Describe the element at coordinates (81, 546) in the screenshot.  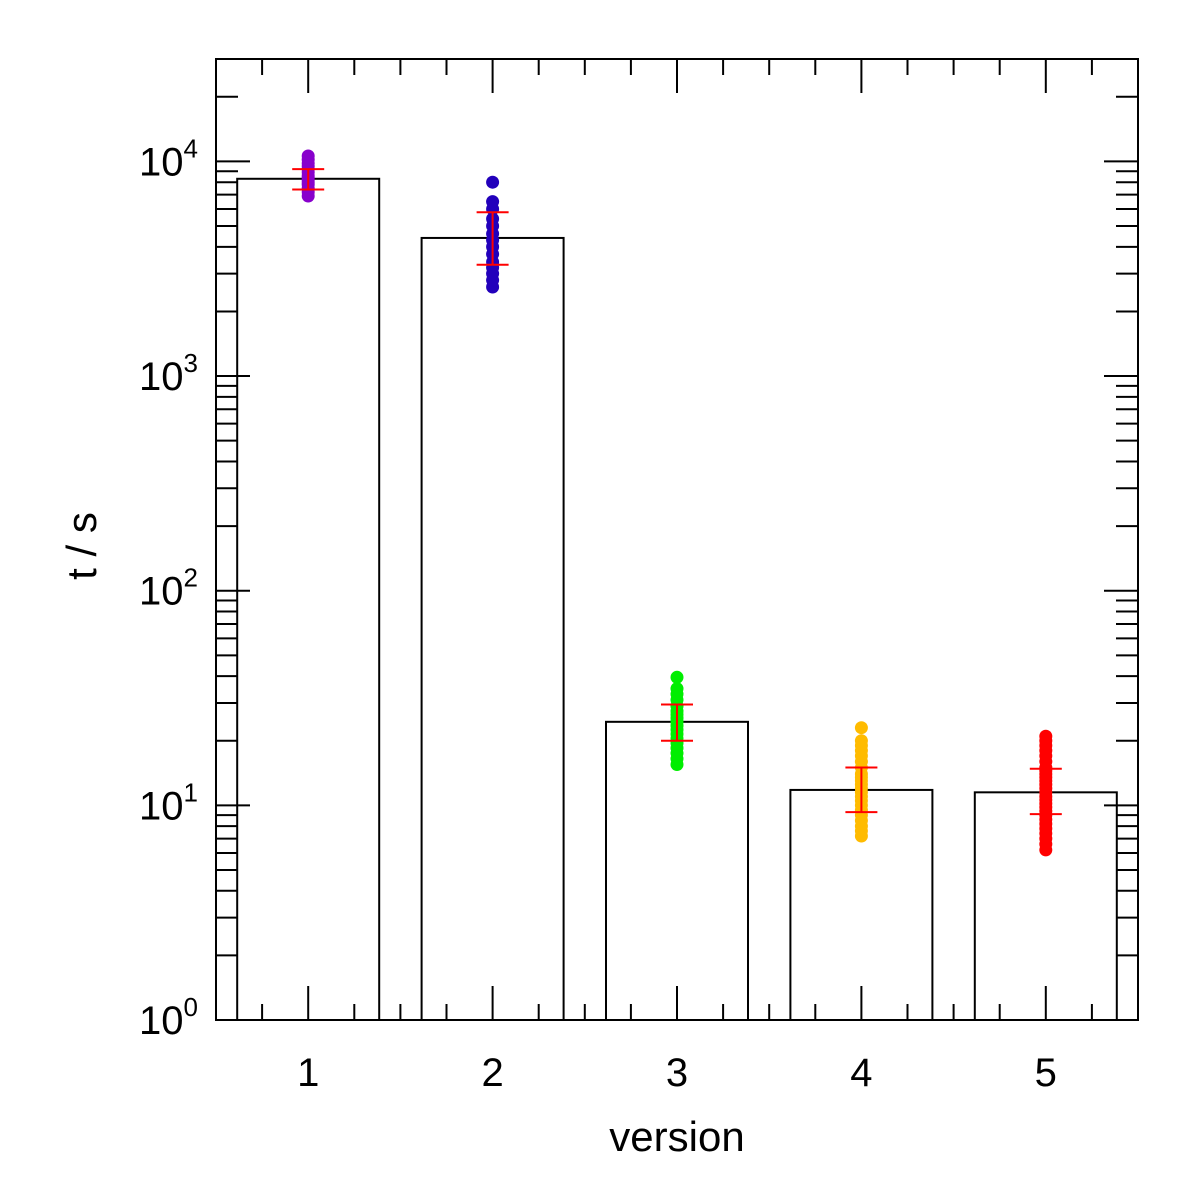
I see `y-axis-title: t / s` at that location.